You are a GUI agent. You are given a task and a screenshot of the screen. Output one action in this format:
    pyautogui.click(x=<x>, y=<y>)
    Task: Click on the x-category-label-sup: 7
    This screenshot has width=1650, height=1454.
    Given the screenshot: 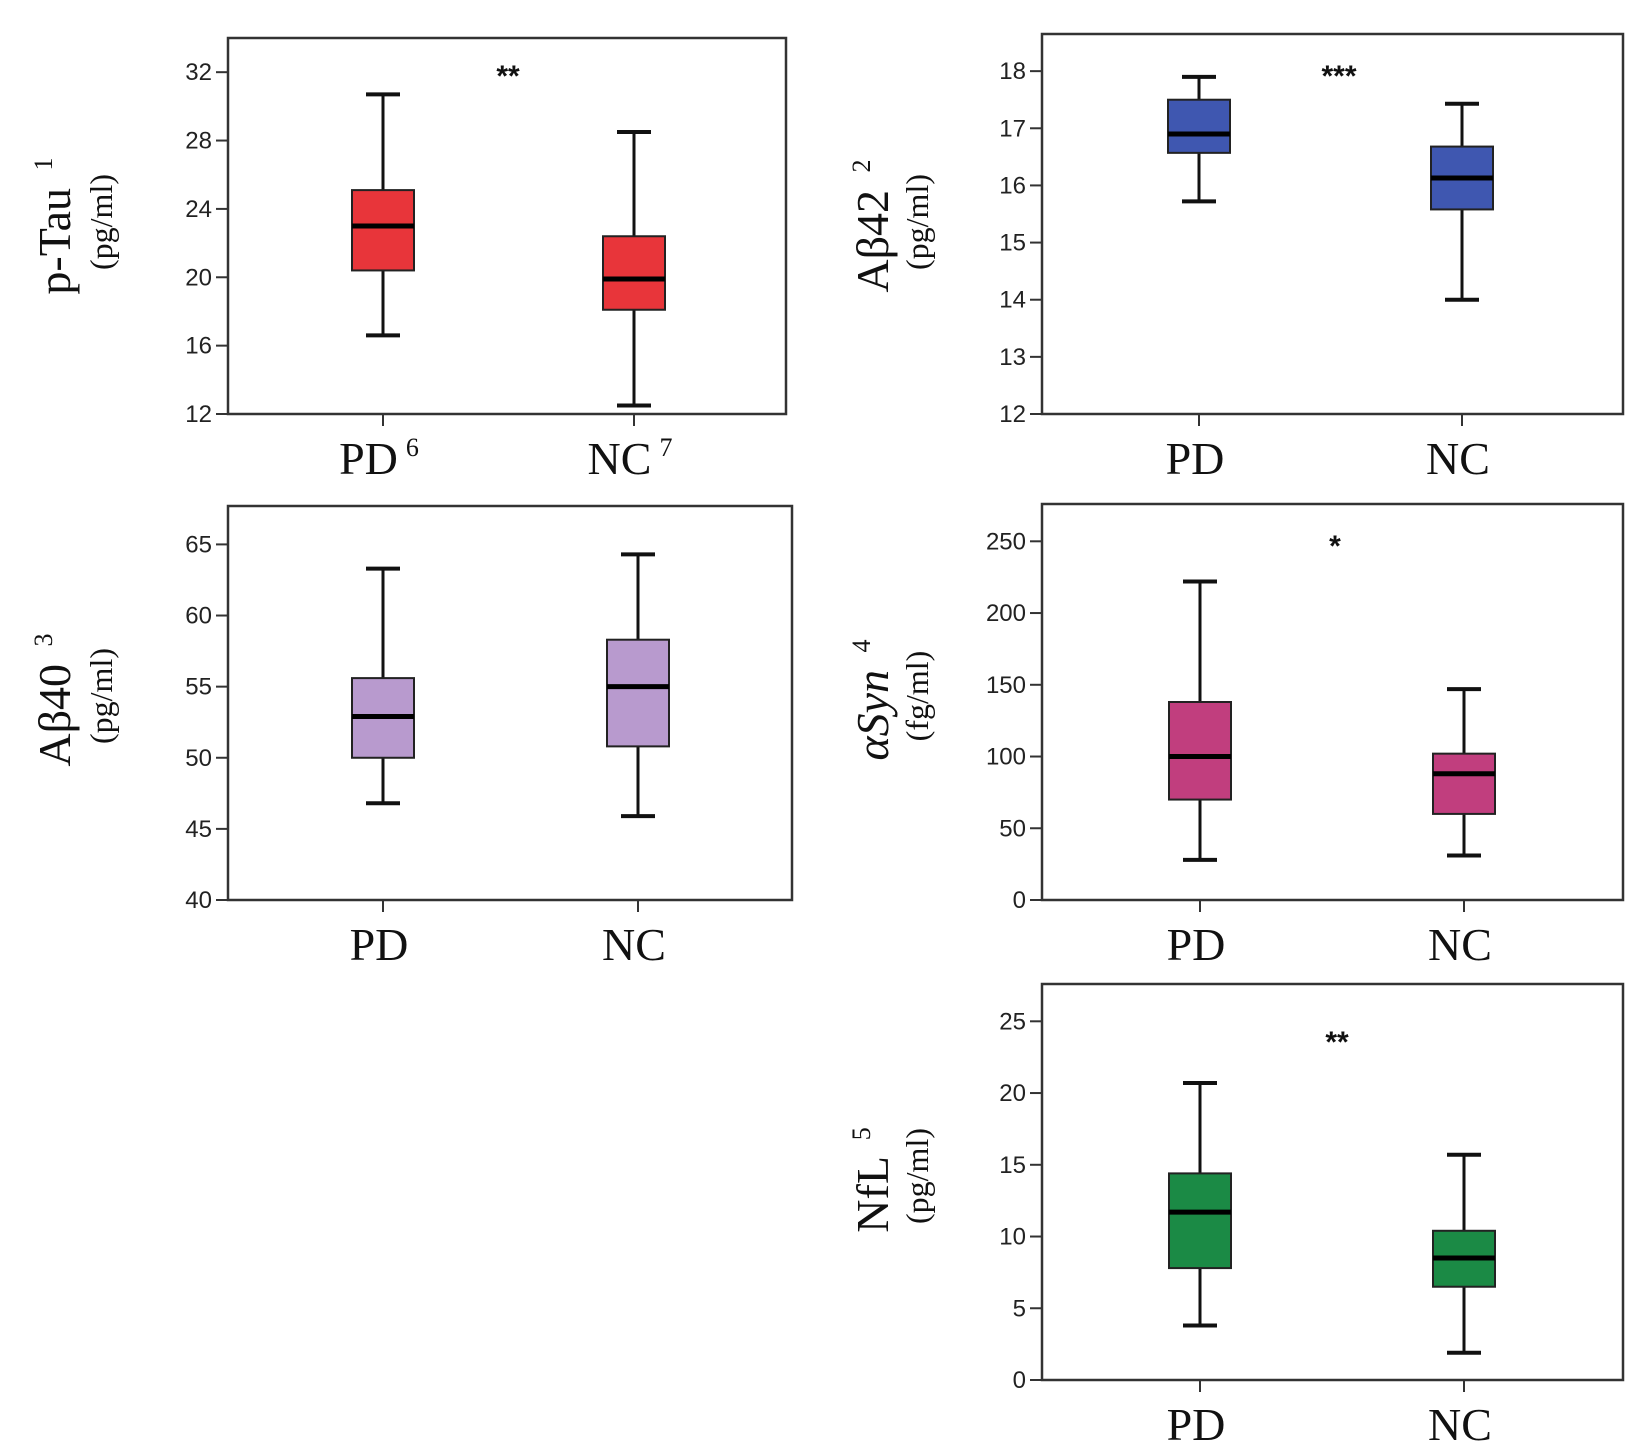 What is the action you would take?
    pyautogui.click(x=665, y=447)
    